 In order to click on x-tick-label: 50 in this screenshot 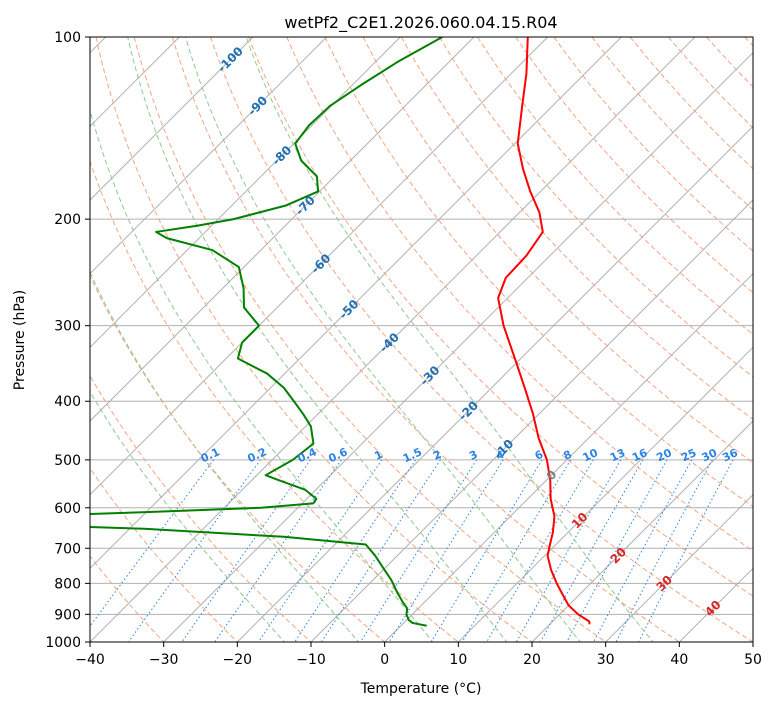, I will do `click(753, 660)`.